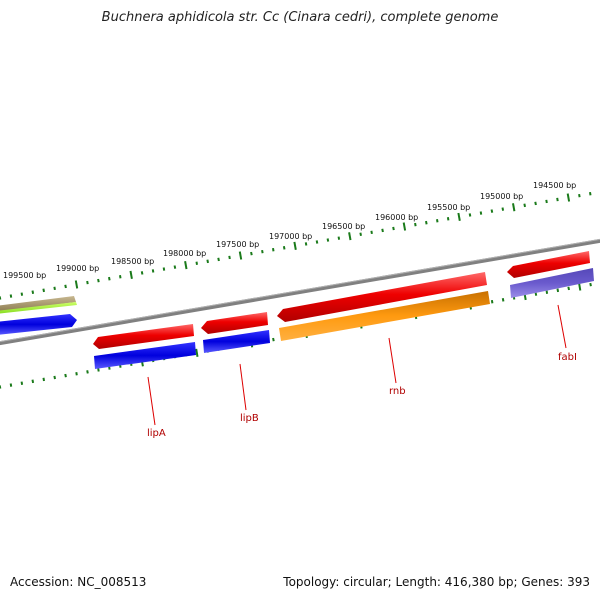 The image size is (600, 600). Describe the element at coordinates (392, 360) in the screenshot. I see `rnb-leader` at that location.